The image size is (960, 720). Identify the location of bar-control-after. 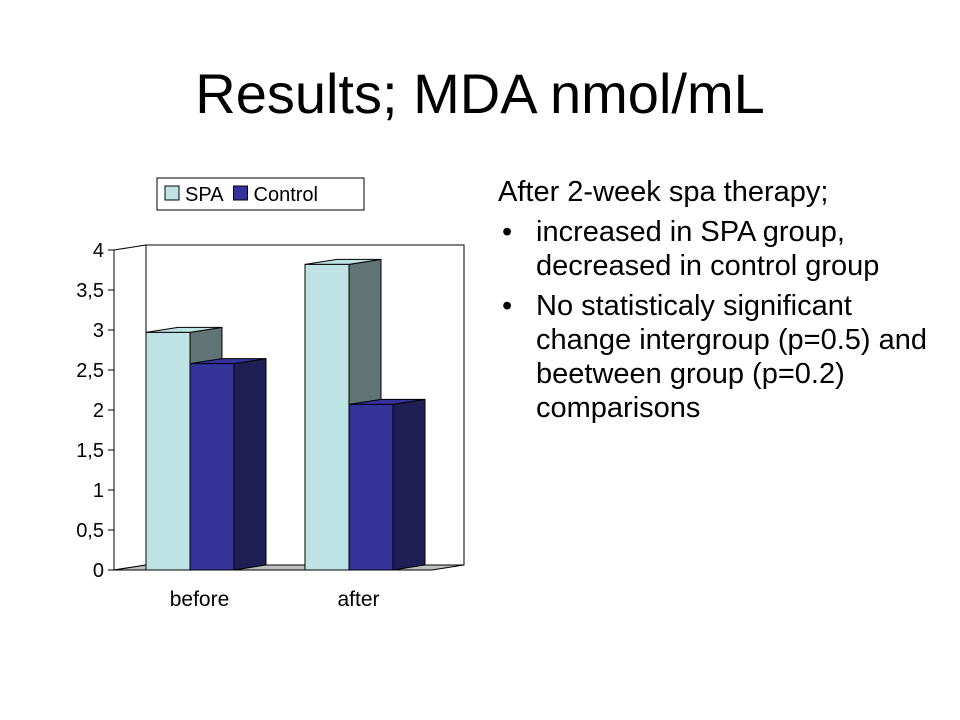
(371, 487).